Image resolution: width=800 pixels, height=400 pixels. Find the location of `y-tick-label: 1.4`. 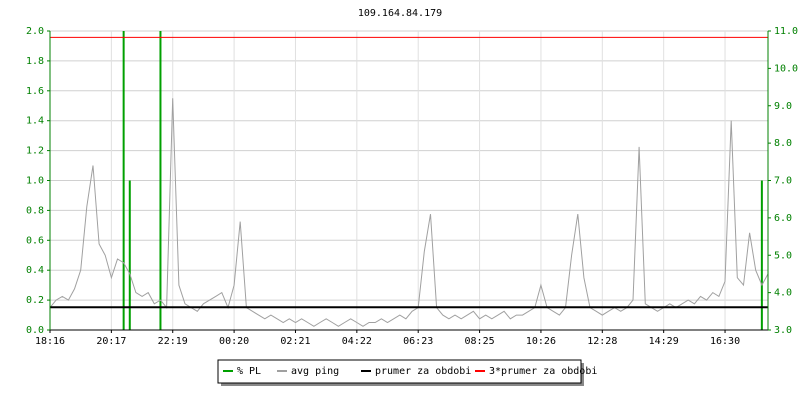

y-tick-label: 1.4 is located at coordinates (35, 121).